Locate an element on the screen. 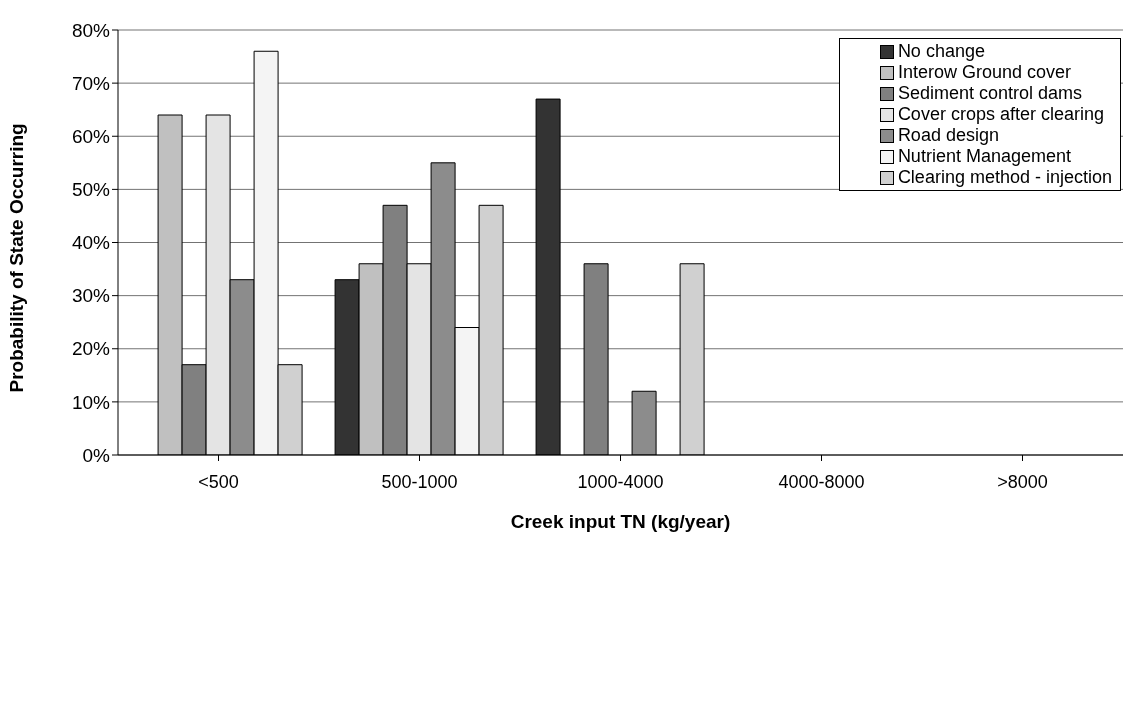 Image resolution: width=1141 pixels, height=701 pixels. y-tick-label: 10% is located at coordinates (91, 402).